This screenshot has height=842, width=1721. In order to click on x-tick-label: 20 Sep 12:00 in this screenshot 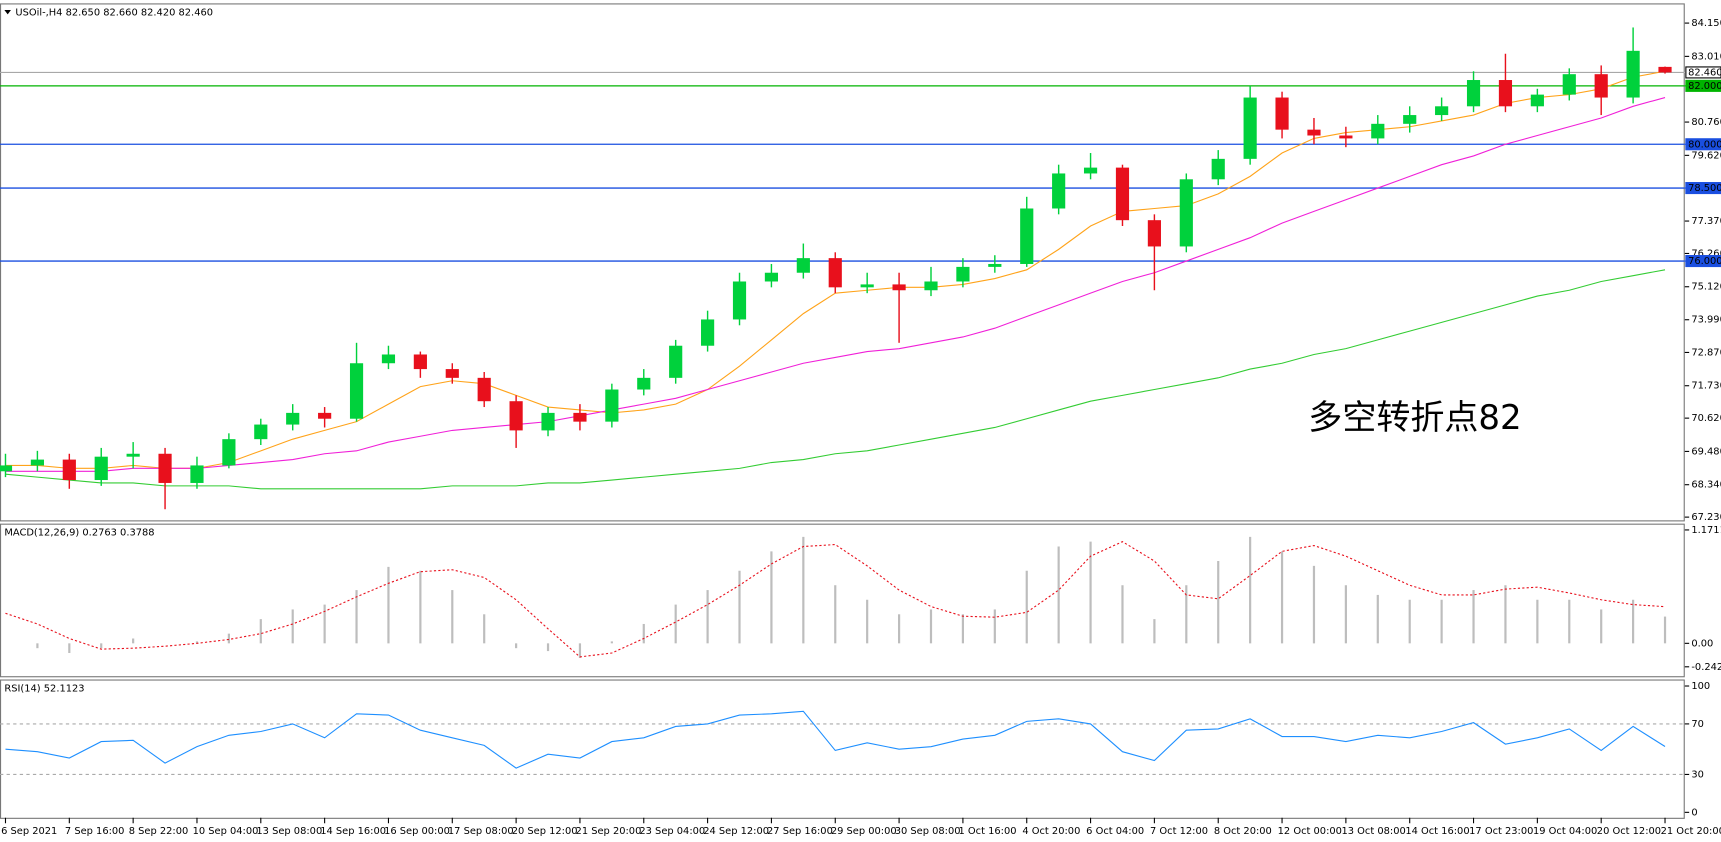, I will do `click(545, 831)`.